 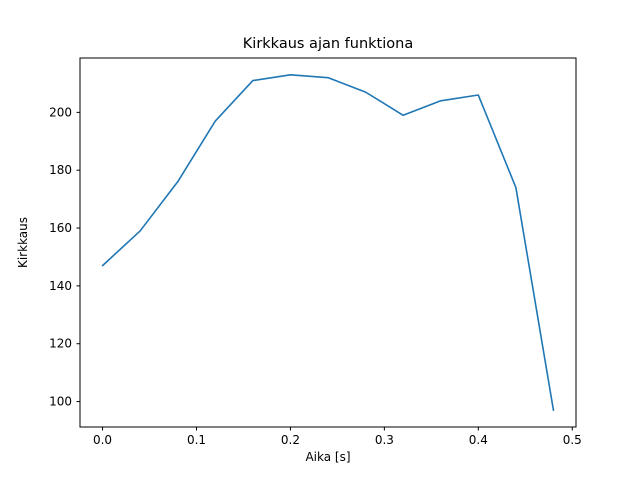 What do you see at coordinates (60, 402) in the screenshot?
I see `y-tick-label: 100` at bounding box center [60, 402].